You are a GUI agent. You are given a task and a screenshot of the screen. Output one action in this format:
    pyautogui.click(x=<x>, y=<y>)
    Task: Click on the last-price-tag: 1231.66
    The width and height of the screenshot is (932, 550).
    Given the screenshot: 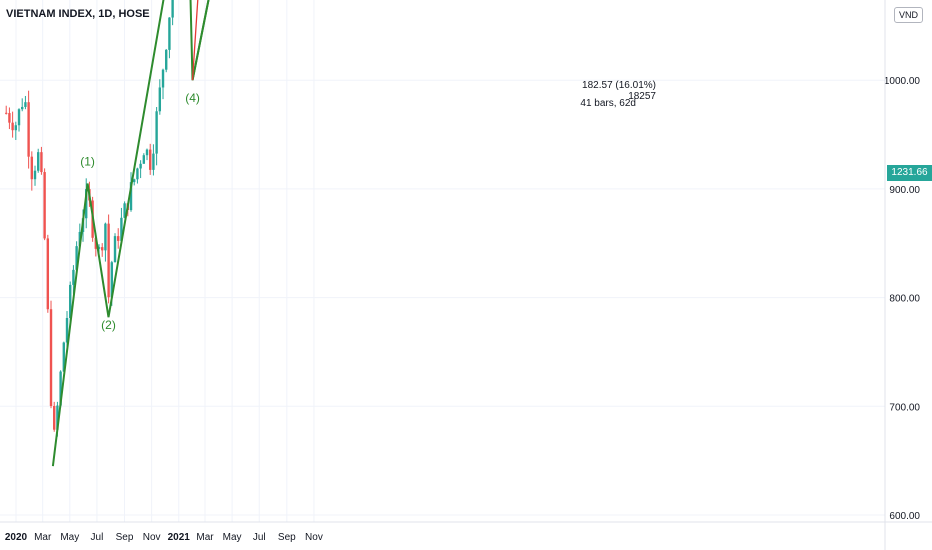 What is the action you would take?
    pyautogui.click(x=909, y=173)
    